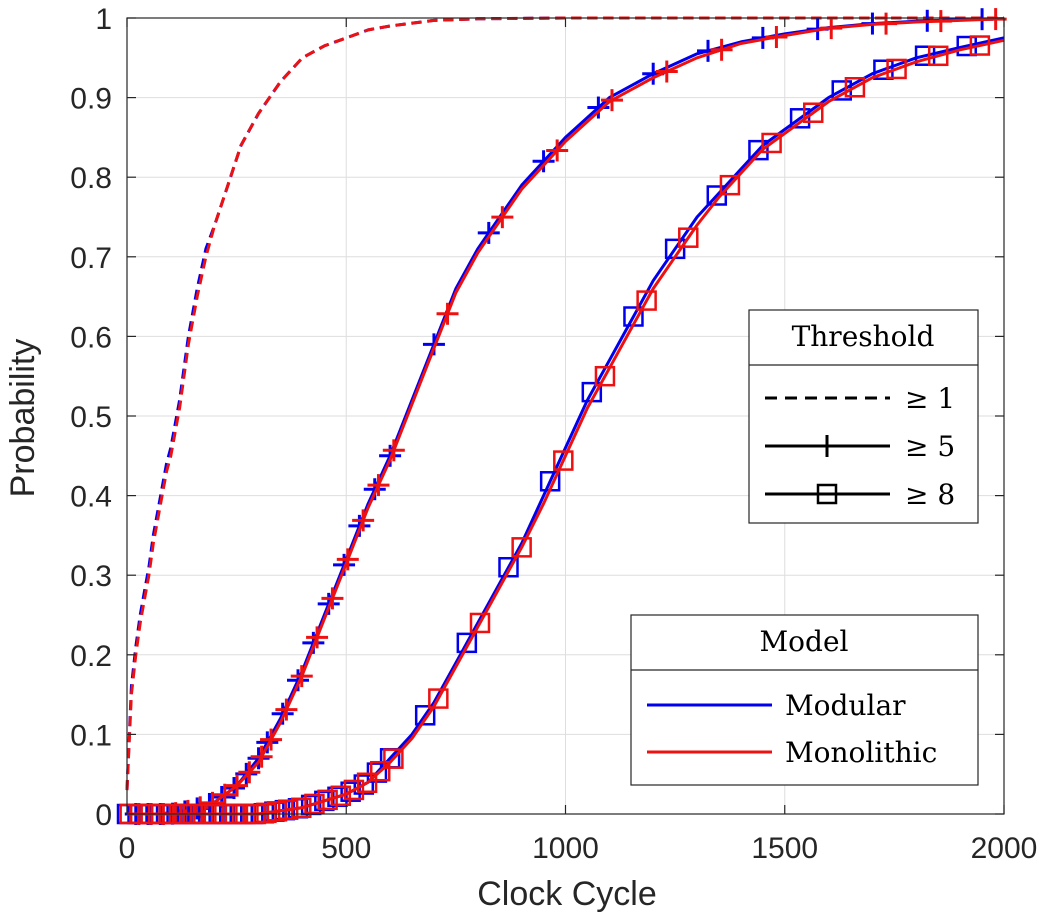  I want to click on legend-threshold: Threshold ≥ 1 ≥ 5 ≥ 8, so click(863, 416).